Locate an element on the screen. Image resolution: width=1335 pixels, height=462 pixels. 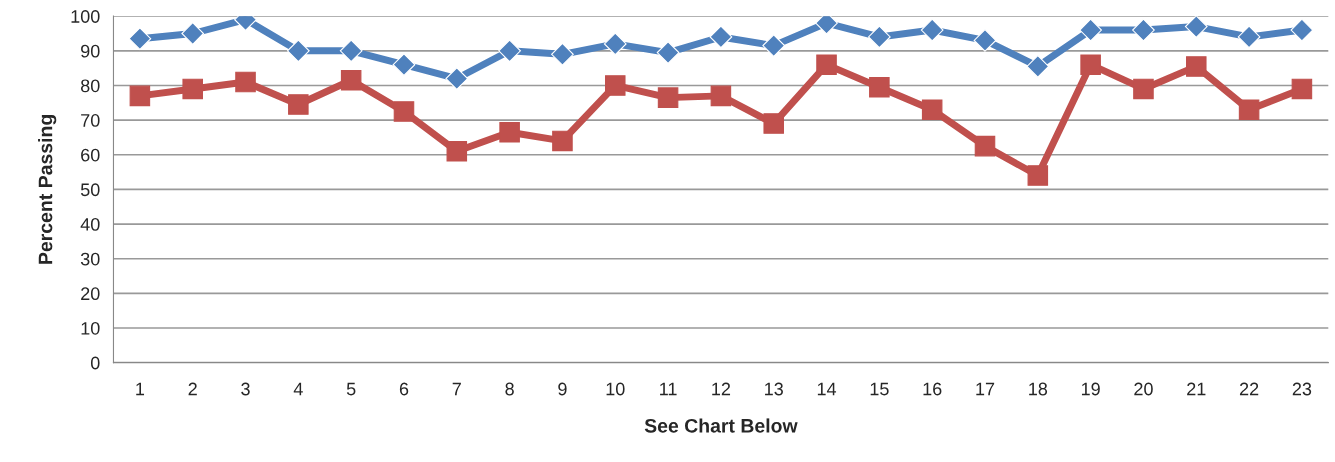
x-tick-label: 6 is located at coordinates (404, 389).